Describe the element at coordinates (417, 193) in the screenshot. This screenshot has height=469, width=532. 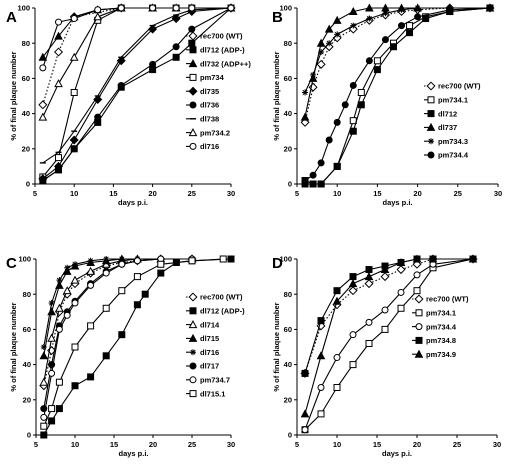
I see `x-tick-label: 20` at that location.